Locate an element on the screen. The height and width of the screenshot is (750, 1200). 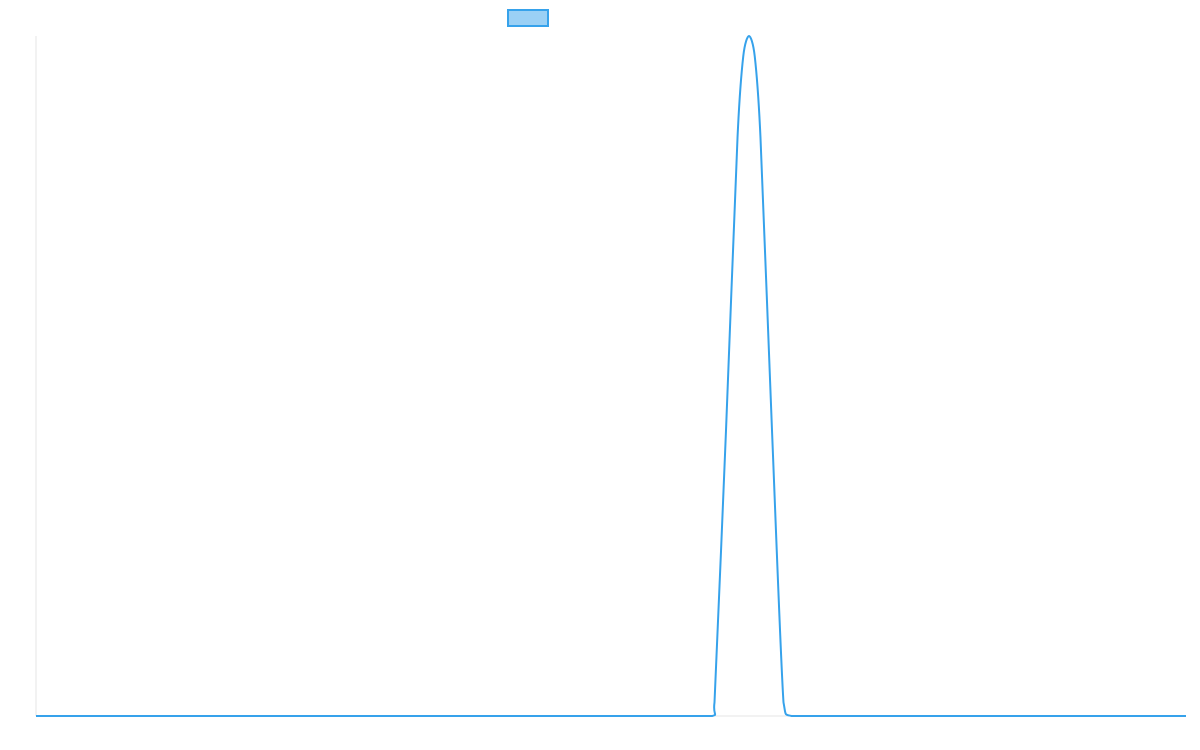
legend-swatch is located at coordinates (528, 18).